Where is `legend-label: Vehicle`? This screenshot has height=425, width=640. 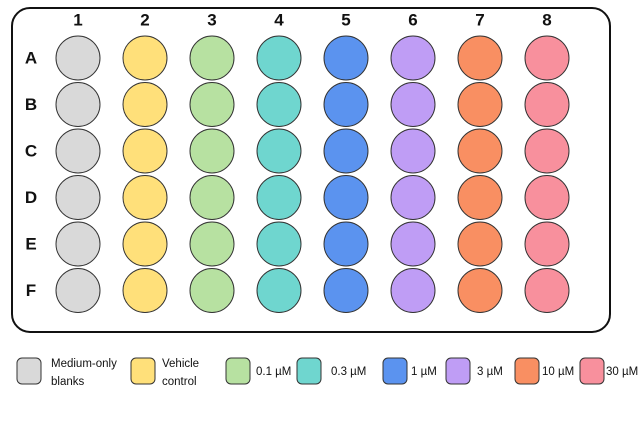 legend-label: Vehicle is located at coordinates (180, 364).